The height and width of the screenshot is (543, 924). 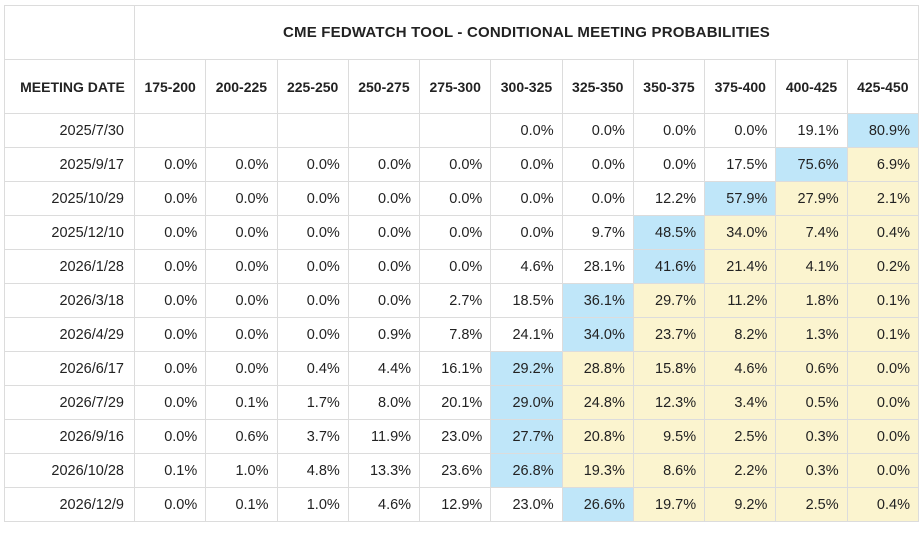 I want to click on probability-cell: 0.6%, so click(x=811, y=368).